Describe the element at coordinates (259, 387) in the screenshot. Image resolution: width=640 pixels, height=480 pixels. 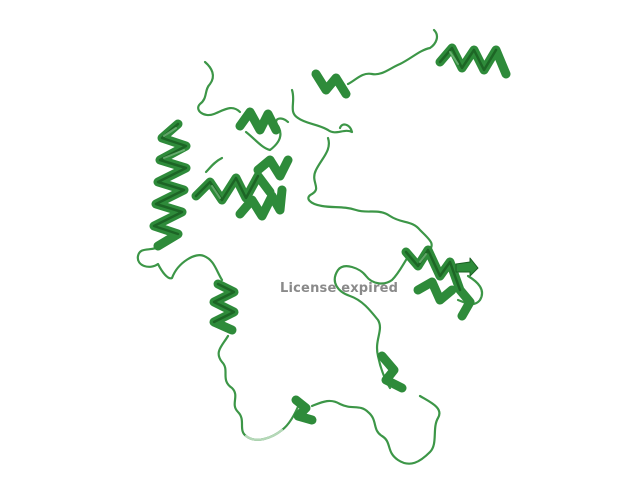
I see `coil-middle-down` at that location.